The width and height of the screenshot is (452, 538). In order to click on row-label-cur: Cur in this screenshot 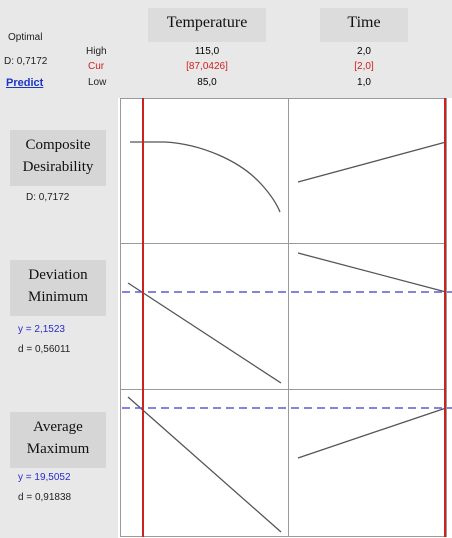, I will do `click(96, 66)`.